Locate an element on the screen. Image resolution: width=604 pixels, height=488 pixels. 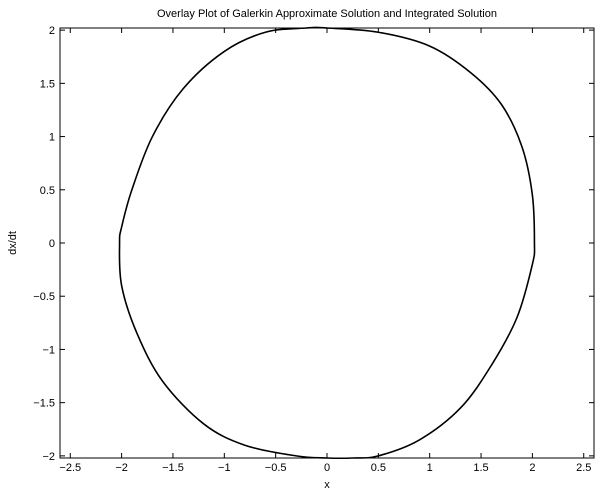
y-tick-label: 1.5 is located at coordinates (47, 84).